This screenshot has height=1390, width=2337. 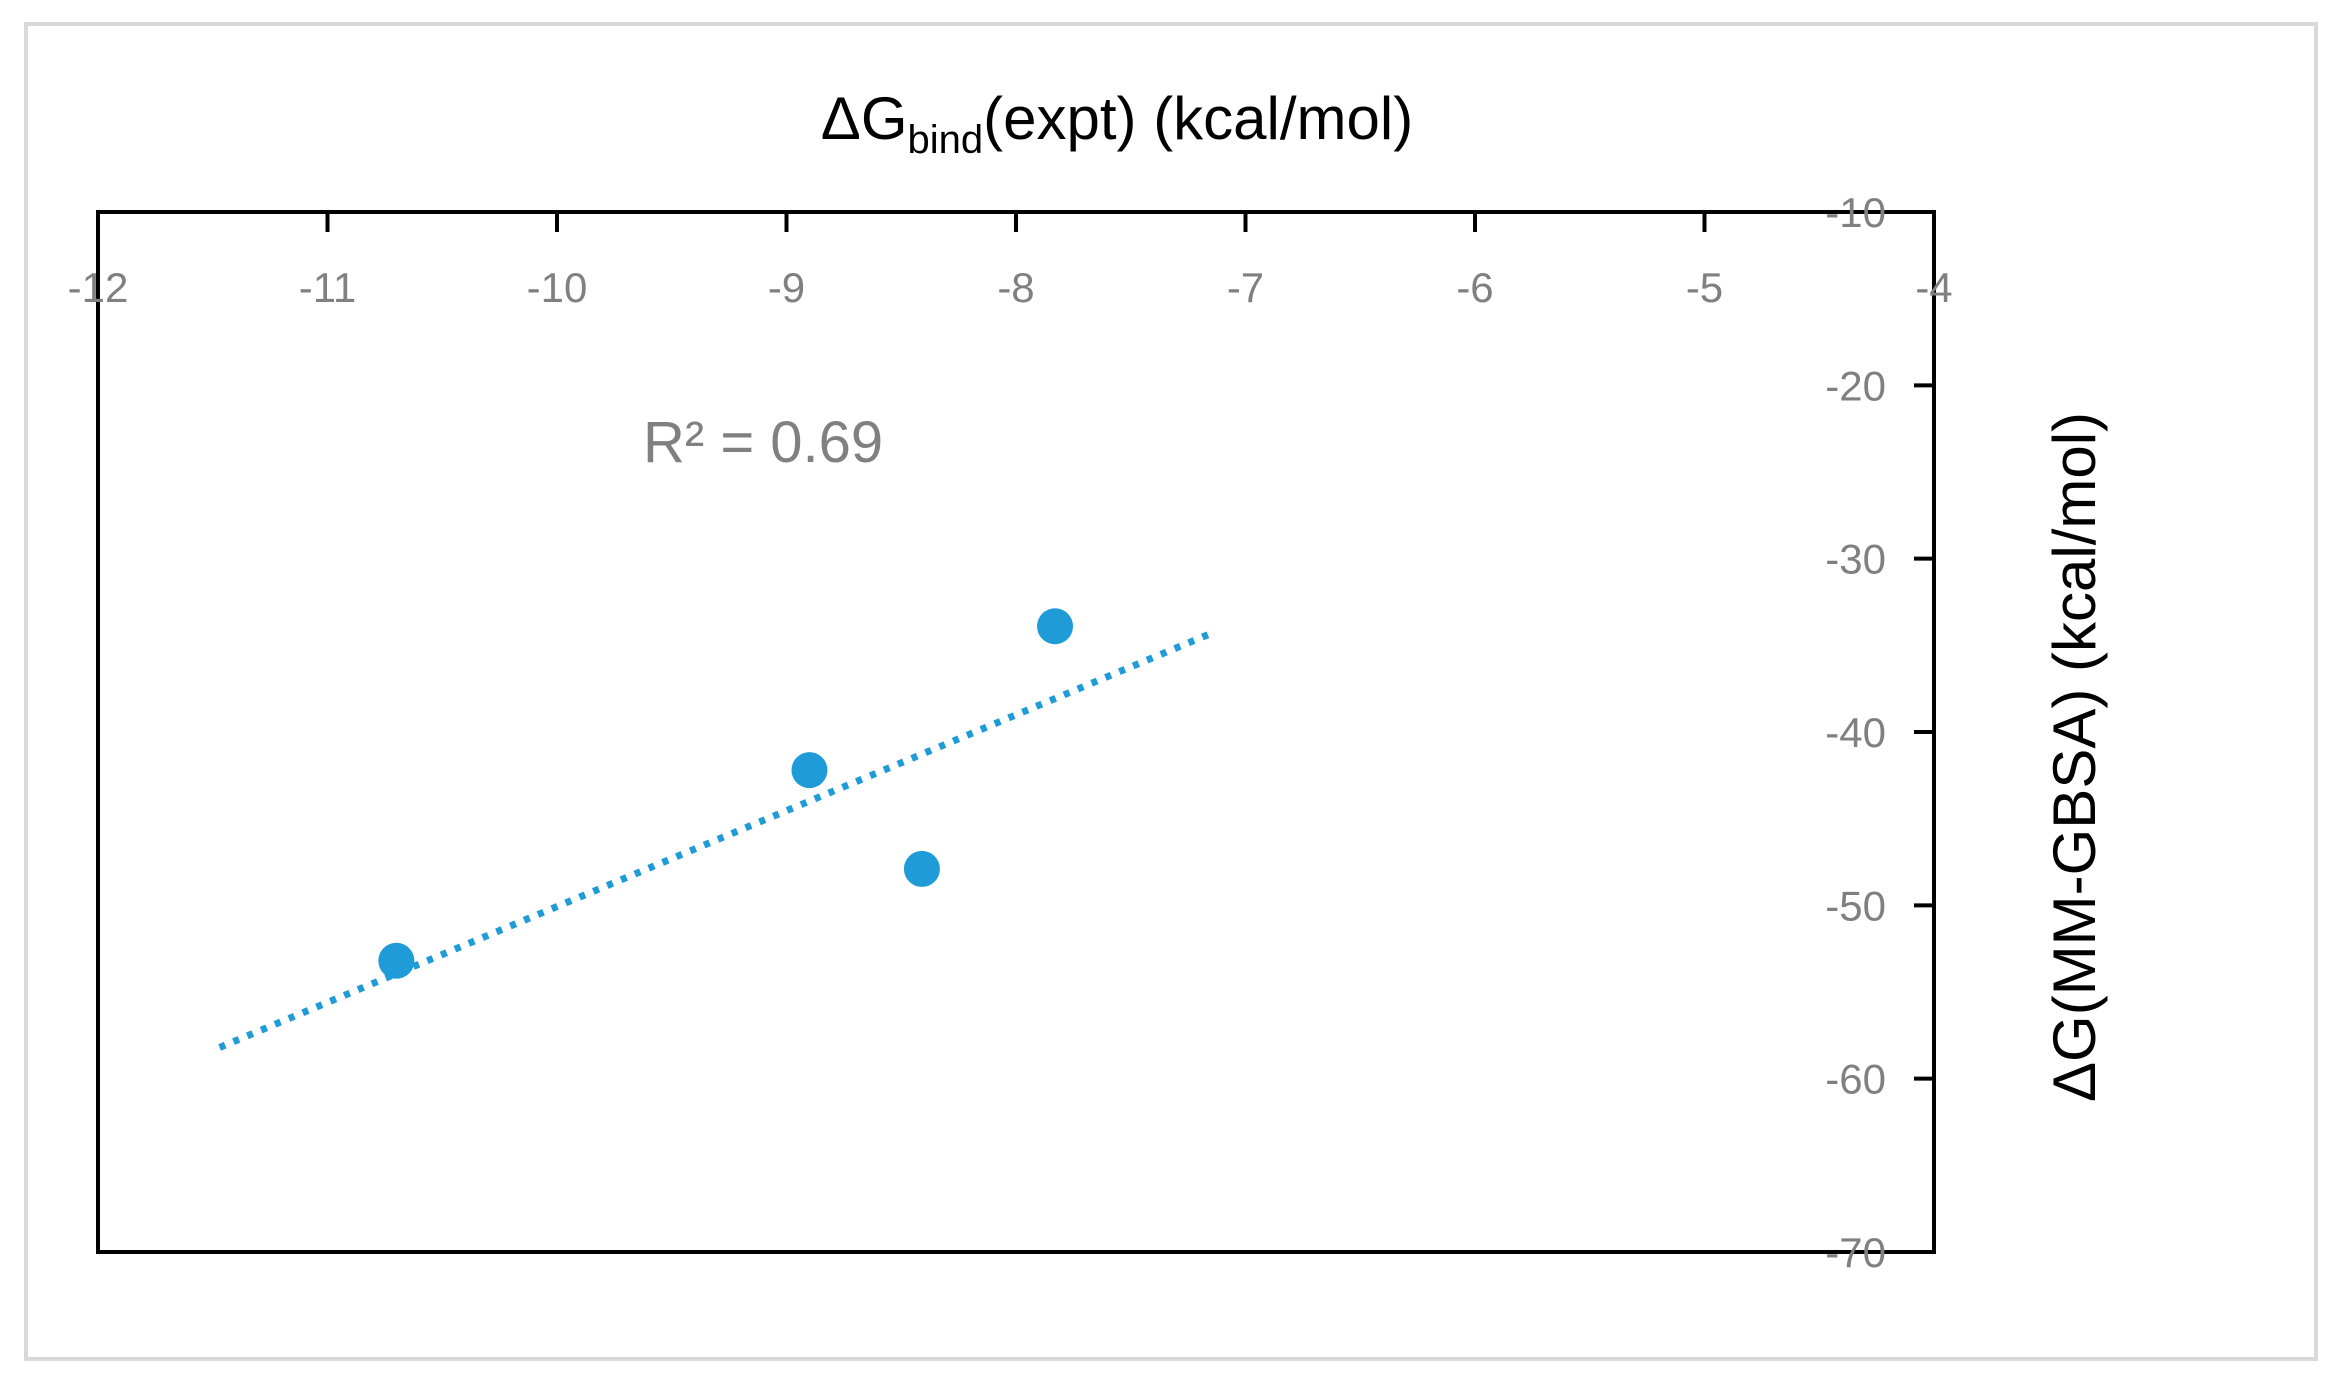 What do you see at coordinates (1855, 559) in the screenshot?
I see `y-tick-label: -30` at bounding box center [1855, 559].